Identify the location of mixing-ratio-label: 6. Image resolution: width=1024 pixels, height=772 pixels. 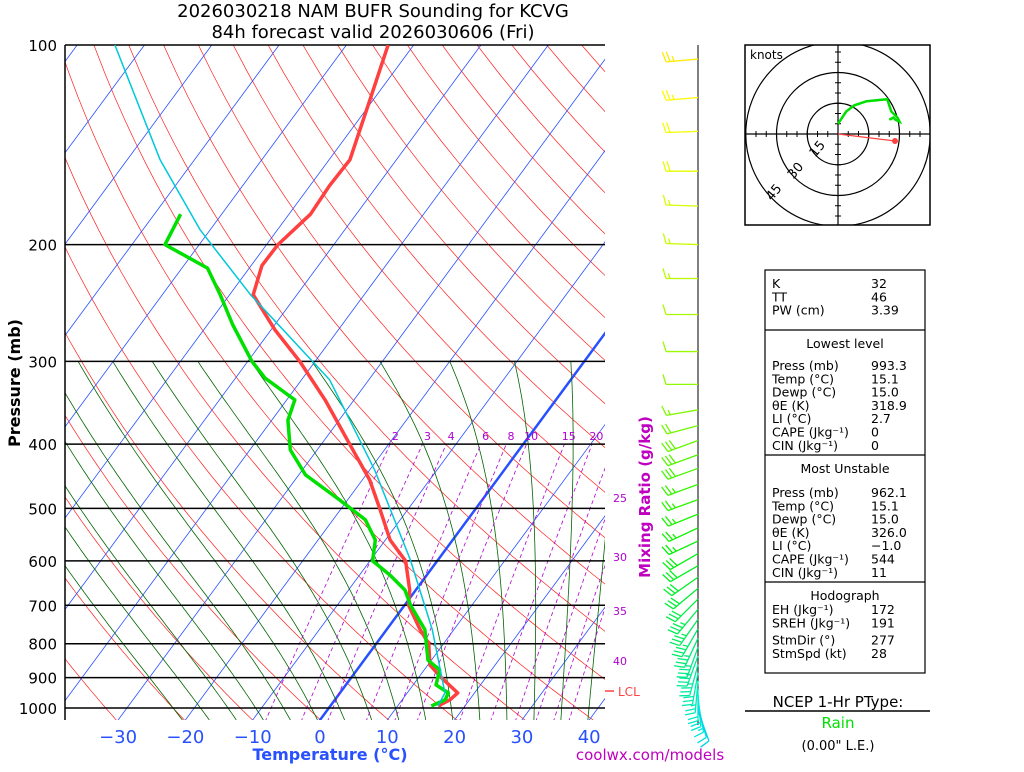
(485, 436).